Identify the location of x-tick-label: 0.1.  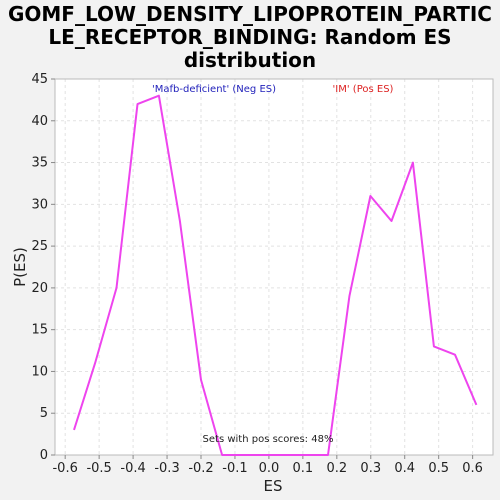
(303, 468).